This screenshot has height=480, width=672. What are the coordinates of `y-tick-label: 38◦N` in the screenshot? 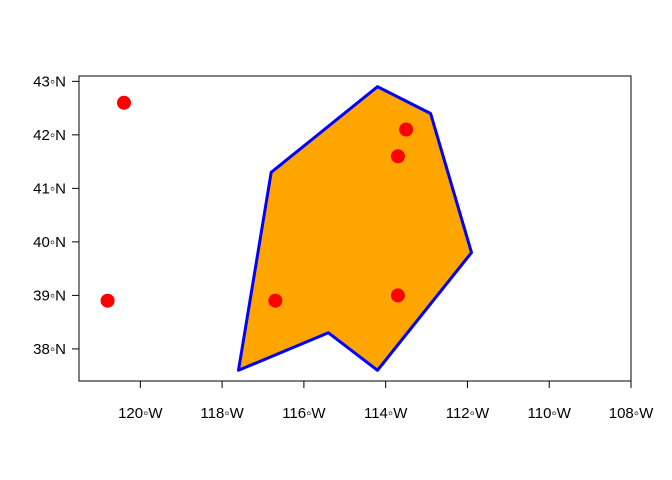 It's located at (49, 349).